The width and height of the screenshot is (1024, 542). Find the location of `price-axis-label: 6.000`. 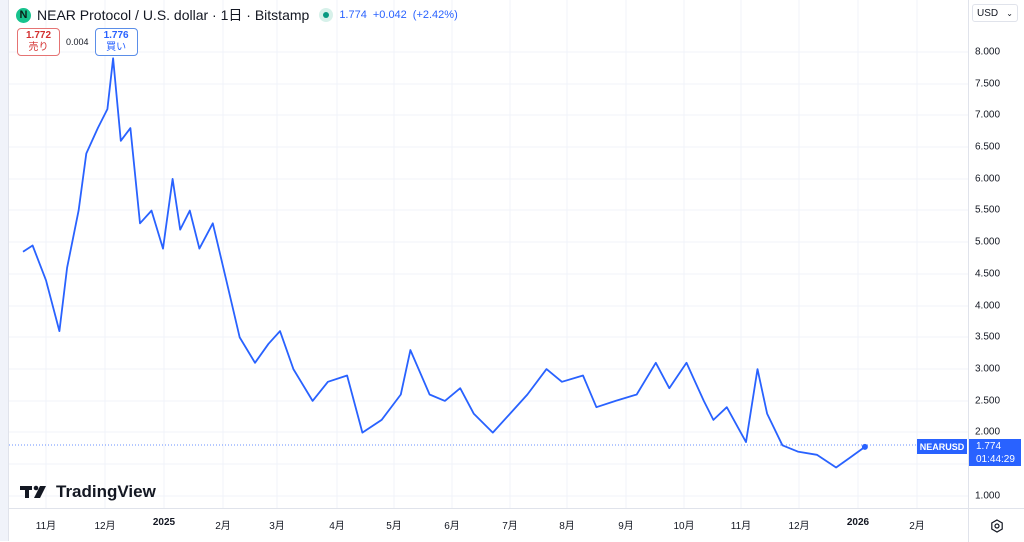

price-axis-label: 6.000 is located at coordinates (988, 179).